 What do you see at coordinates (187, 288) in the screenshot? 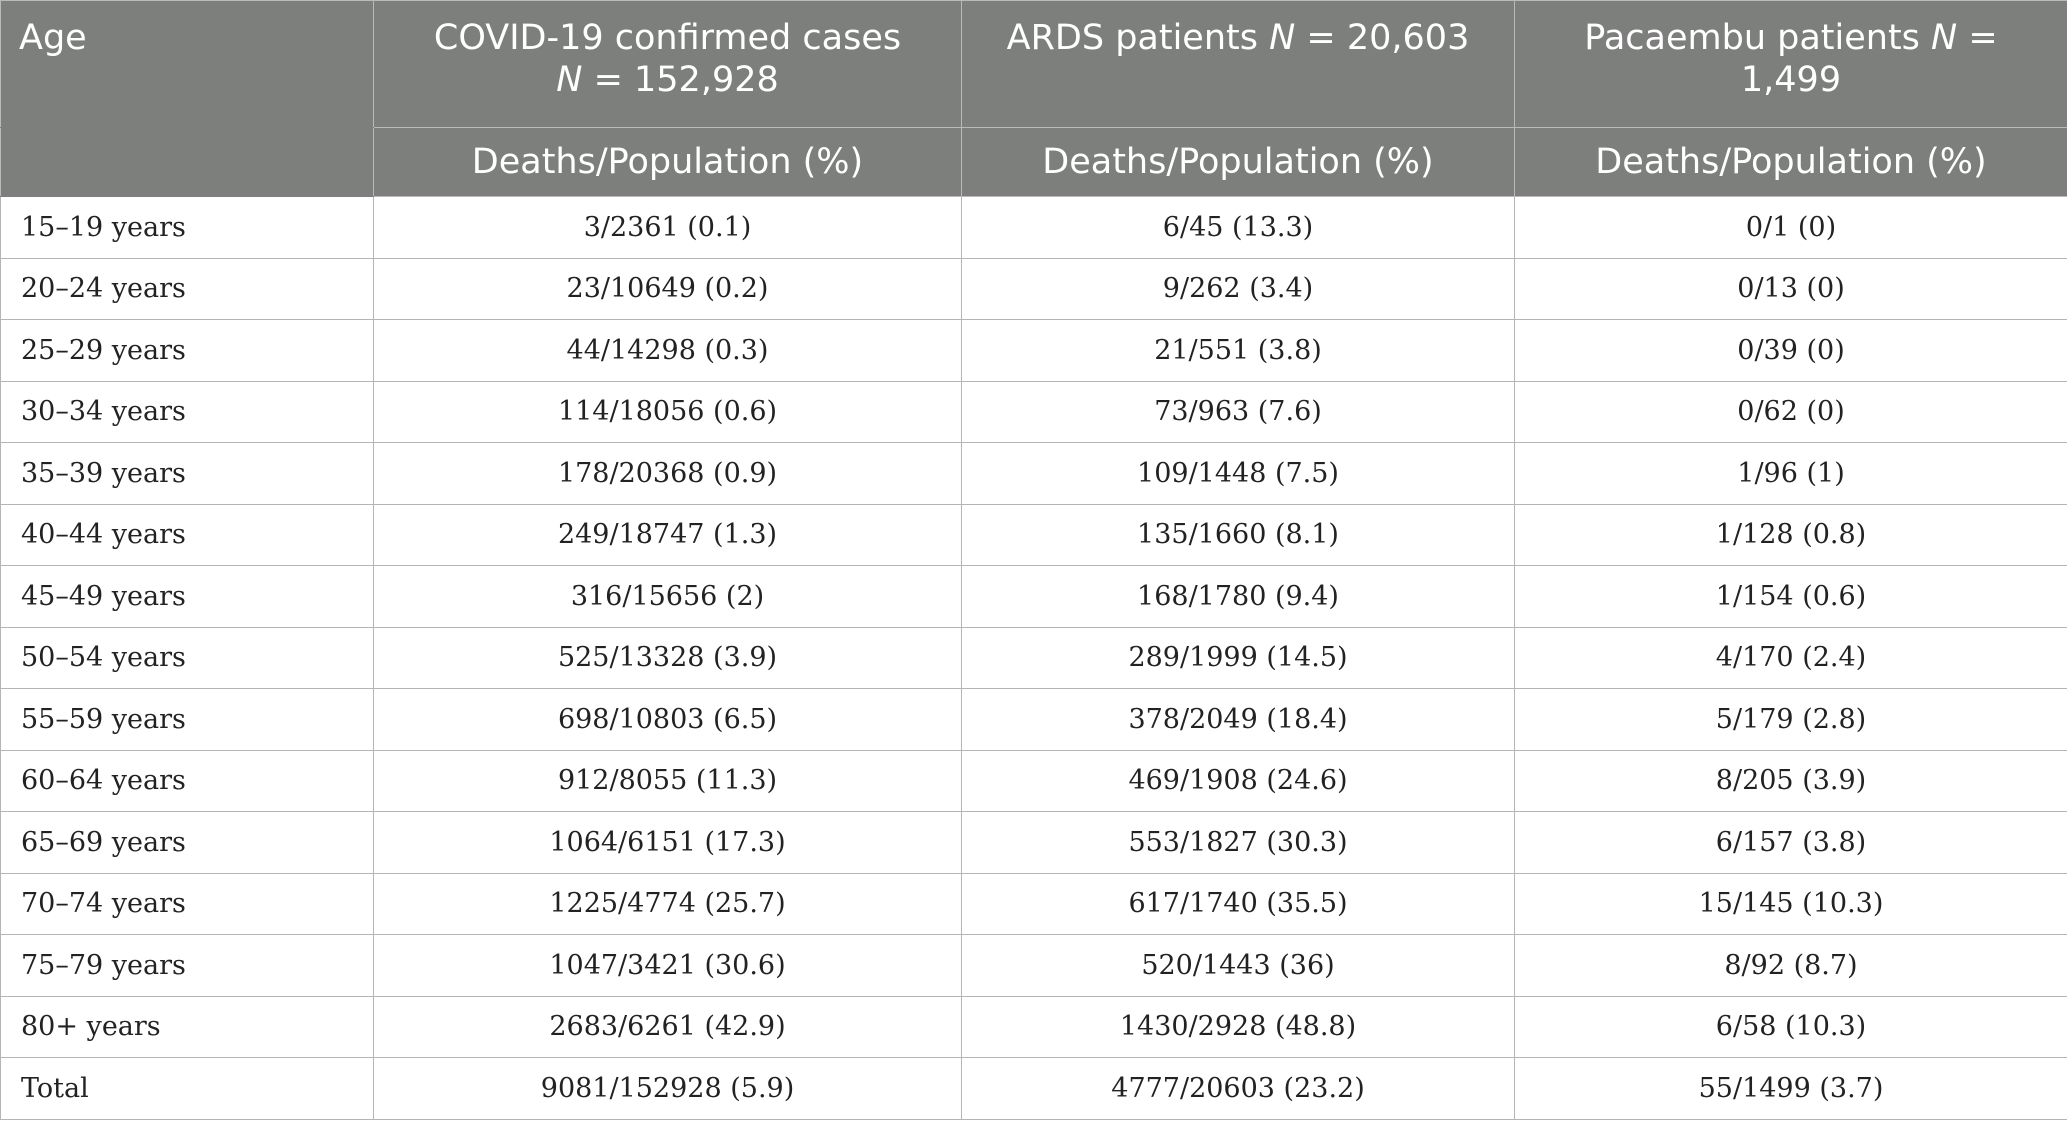
I see `age-cell: 20–24 years` at bounding box center [187, 288].